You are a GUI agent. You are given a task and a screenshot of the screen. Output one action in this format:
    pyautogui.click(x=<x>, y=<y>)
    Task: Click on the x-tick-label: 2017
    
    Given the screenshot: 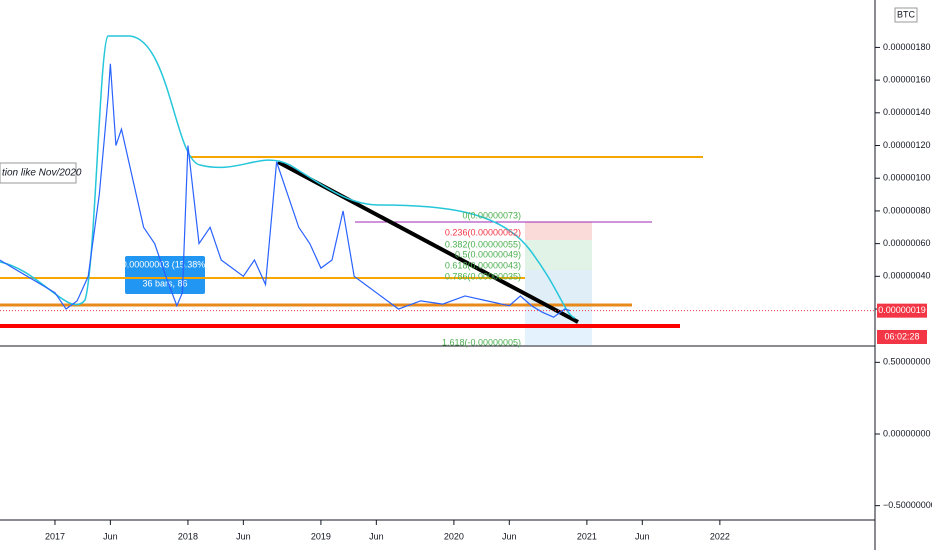 What is the action you would take?
    pyautogui.click(x=55, y=536)
    